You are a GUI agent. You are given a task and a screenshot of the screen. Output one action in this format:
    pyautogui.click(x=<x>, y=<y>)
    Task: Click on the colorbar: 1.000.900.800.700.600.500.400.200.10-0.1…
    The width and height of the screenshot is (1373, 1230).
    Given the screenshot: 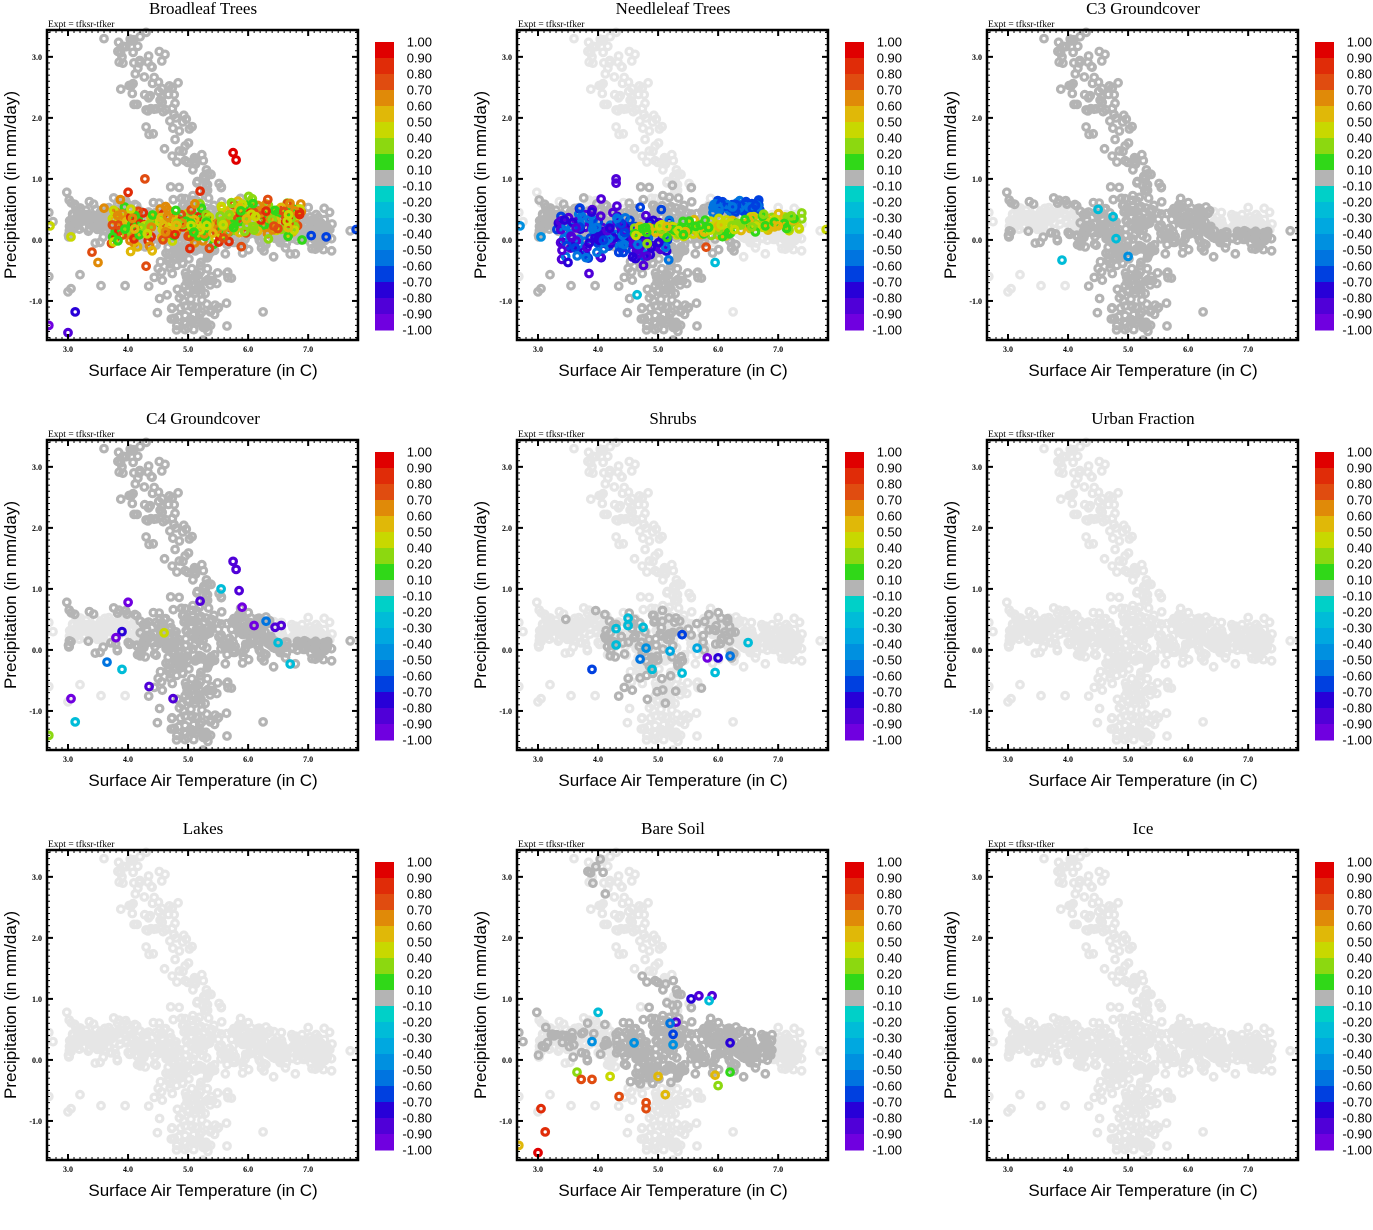 What is the action you would take?
    pyautogui.click(x=873, y=186)
    